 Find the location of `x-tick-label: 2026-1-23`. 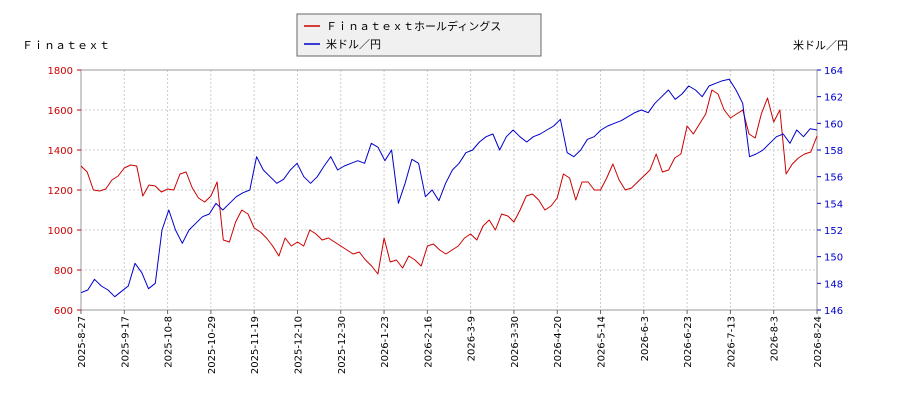

x-tick-label: 2026-1-23 is located at coordinates (385, 342).